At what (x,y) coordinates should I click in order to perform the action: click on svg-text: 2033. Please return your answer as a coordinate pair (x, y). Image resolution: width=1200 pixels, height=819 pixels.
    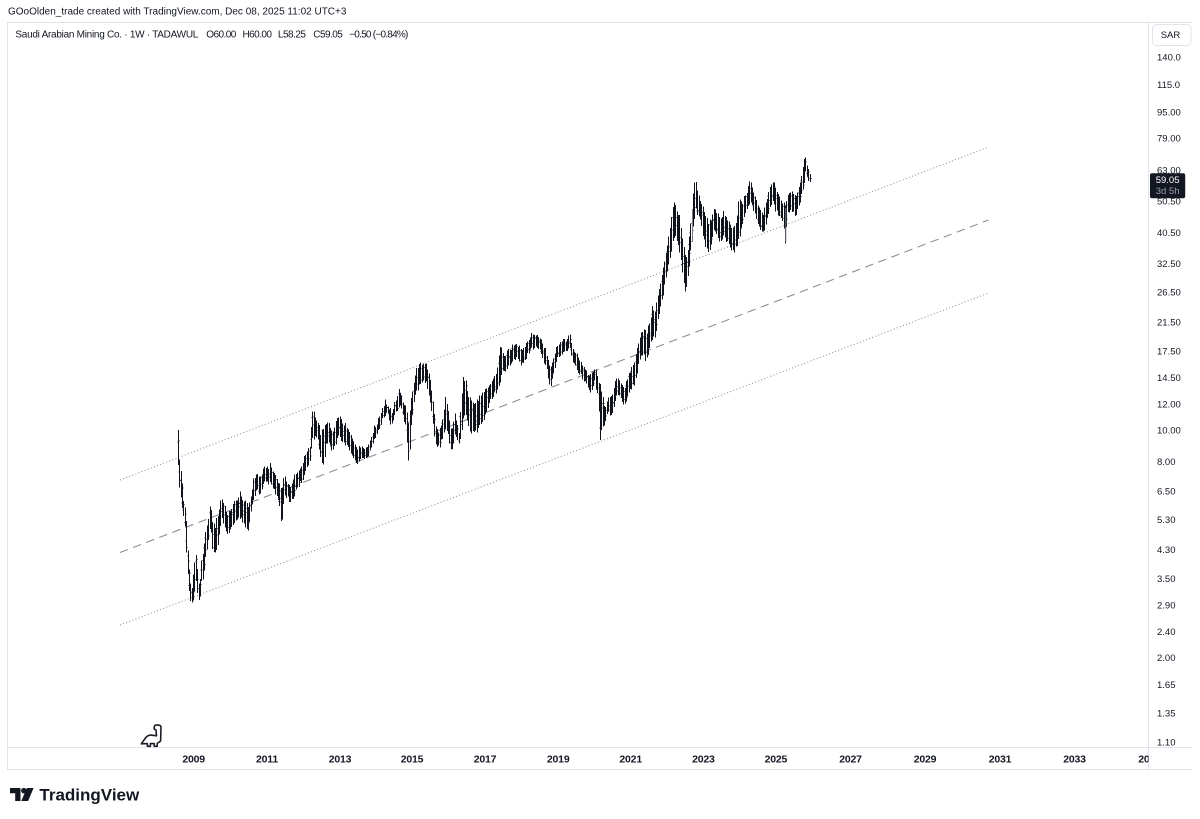
    Looking at the image, I should click on (1074, 759).